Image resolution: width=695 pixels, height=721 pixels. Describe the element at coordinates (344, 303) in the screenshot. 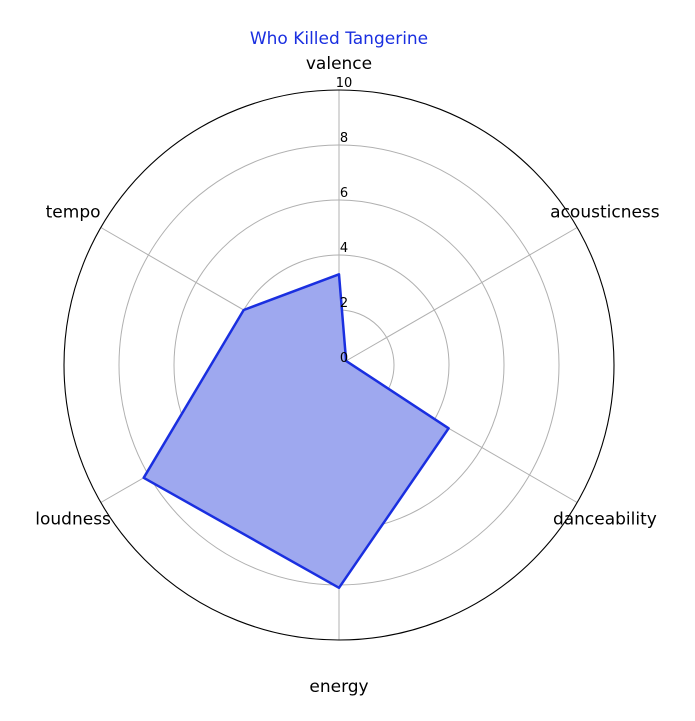

I see `r-tick-label: 2` at that location.